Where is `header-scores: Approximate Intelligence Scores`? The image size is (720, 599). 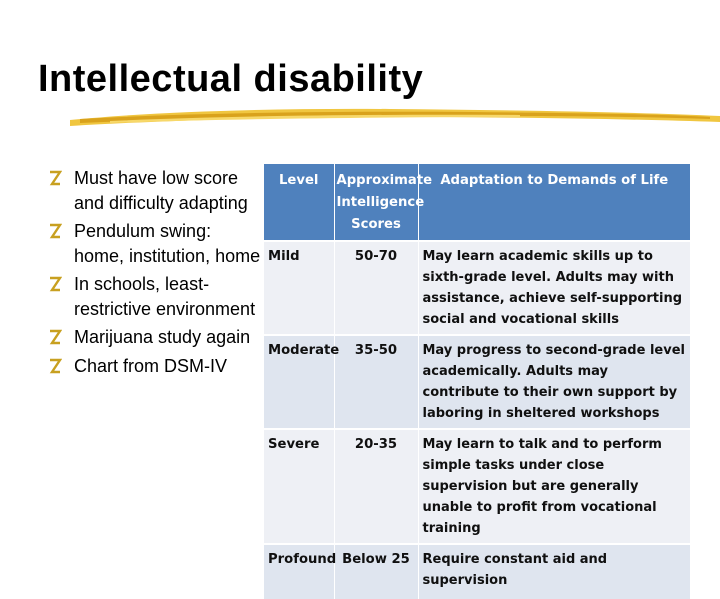
header-scores: Approximate Intelligence Scores is located at coordinates (383, 202).